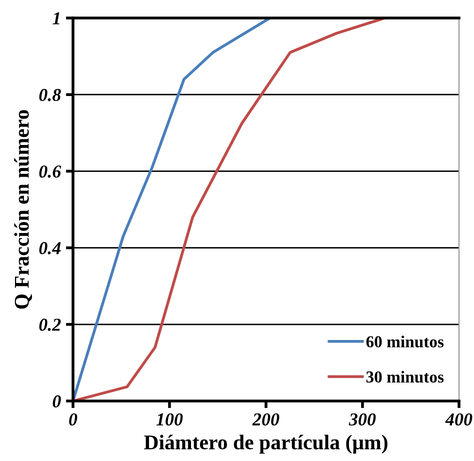  Describe the element at coordinates (405, 376) in the screenshot. I see `legend-label: 30 minutos` at that location.